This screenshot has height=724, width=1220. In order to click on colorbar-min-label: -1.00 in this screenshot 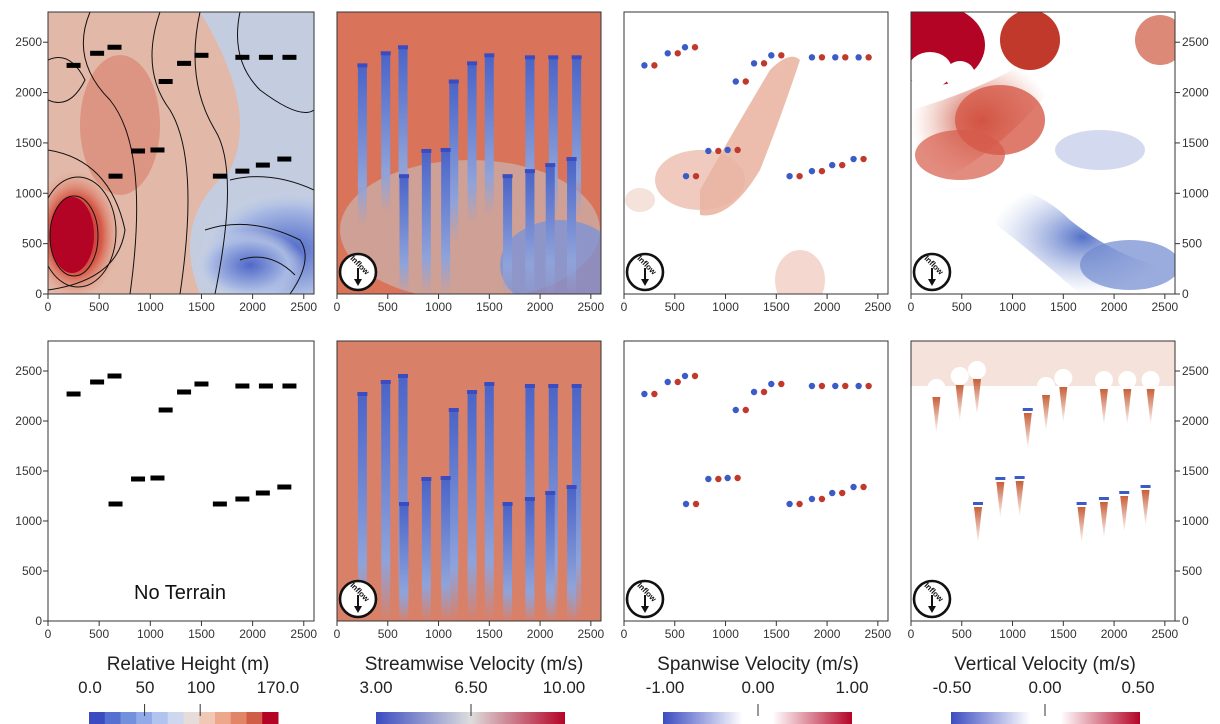, I will do `click(665, 687)`.